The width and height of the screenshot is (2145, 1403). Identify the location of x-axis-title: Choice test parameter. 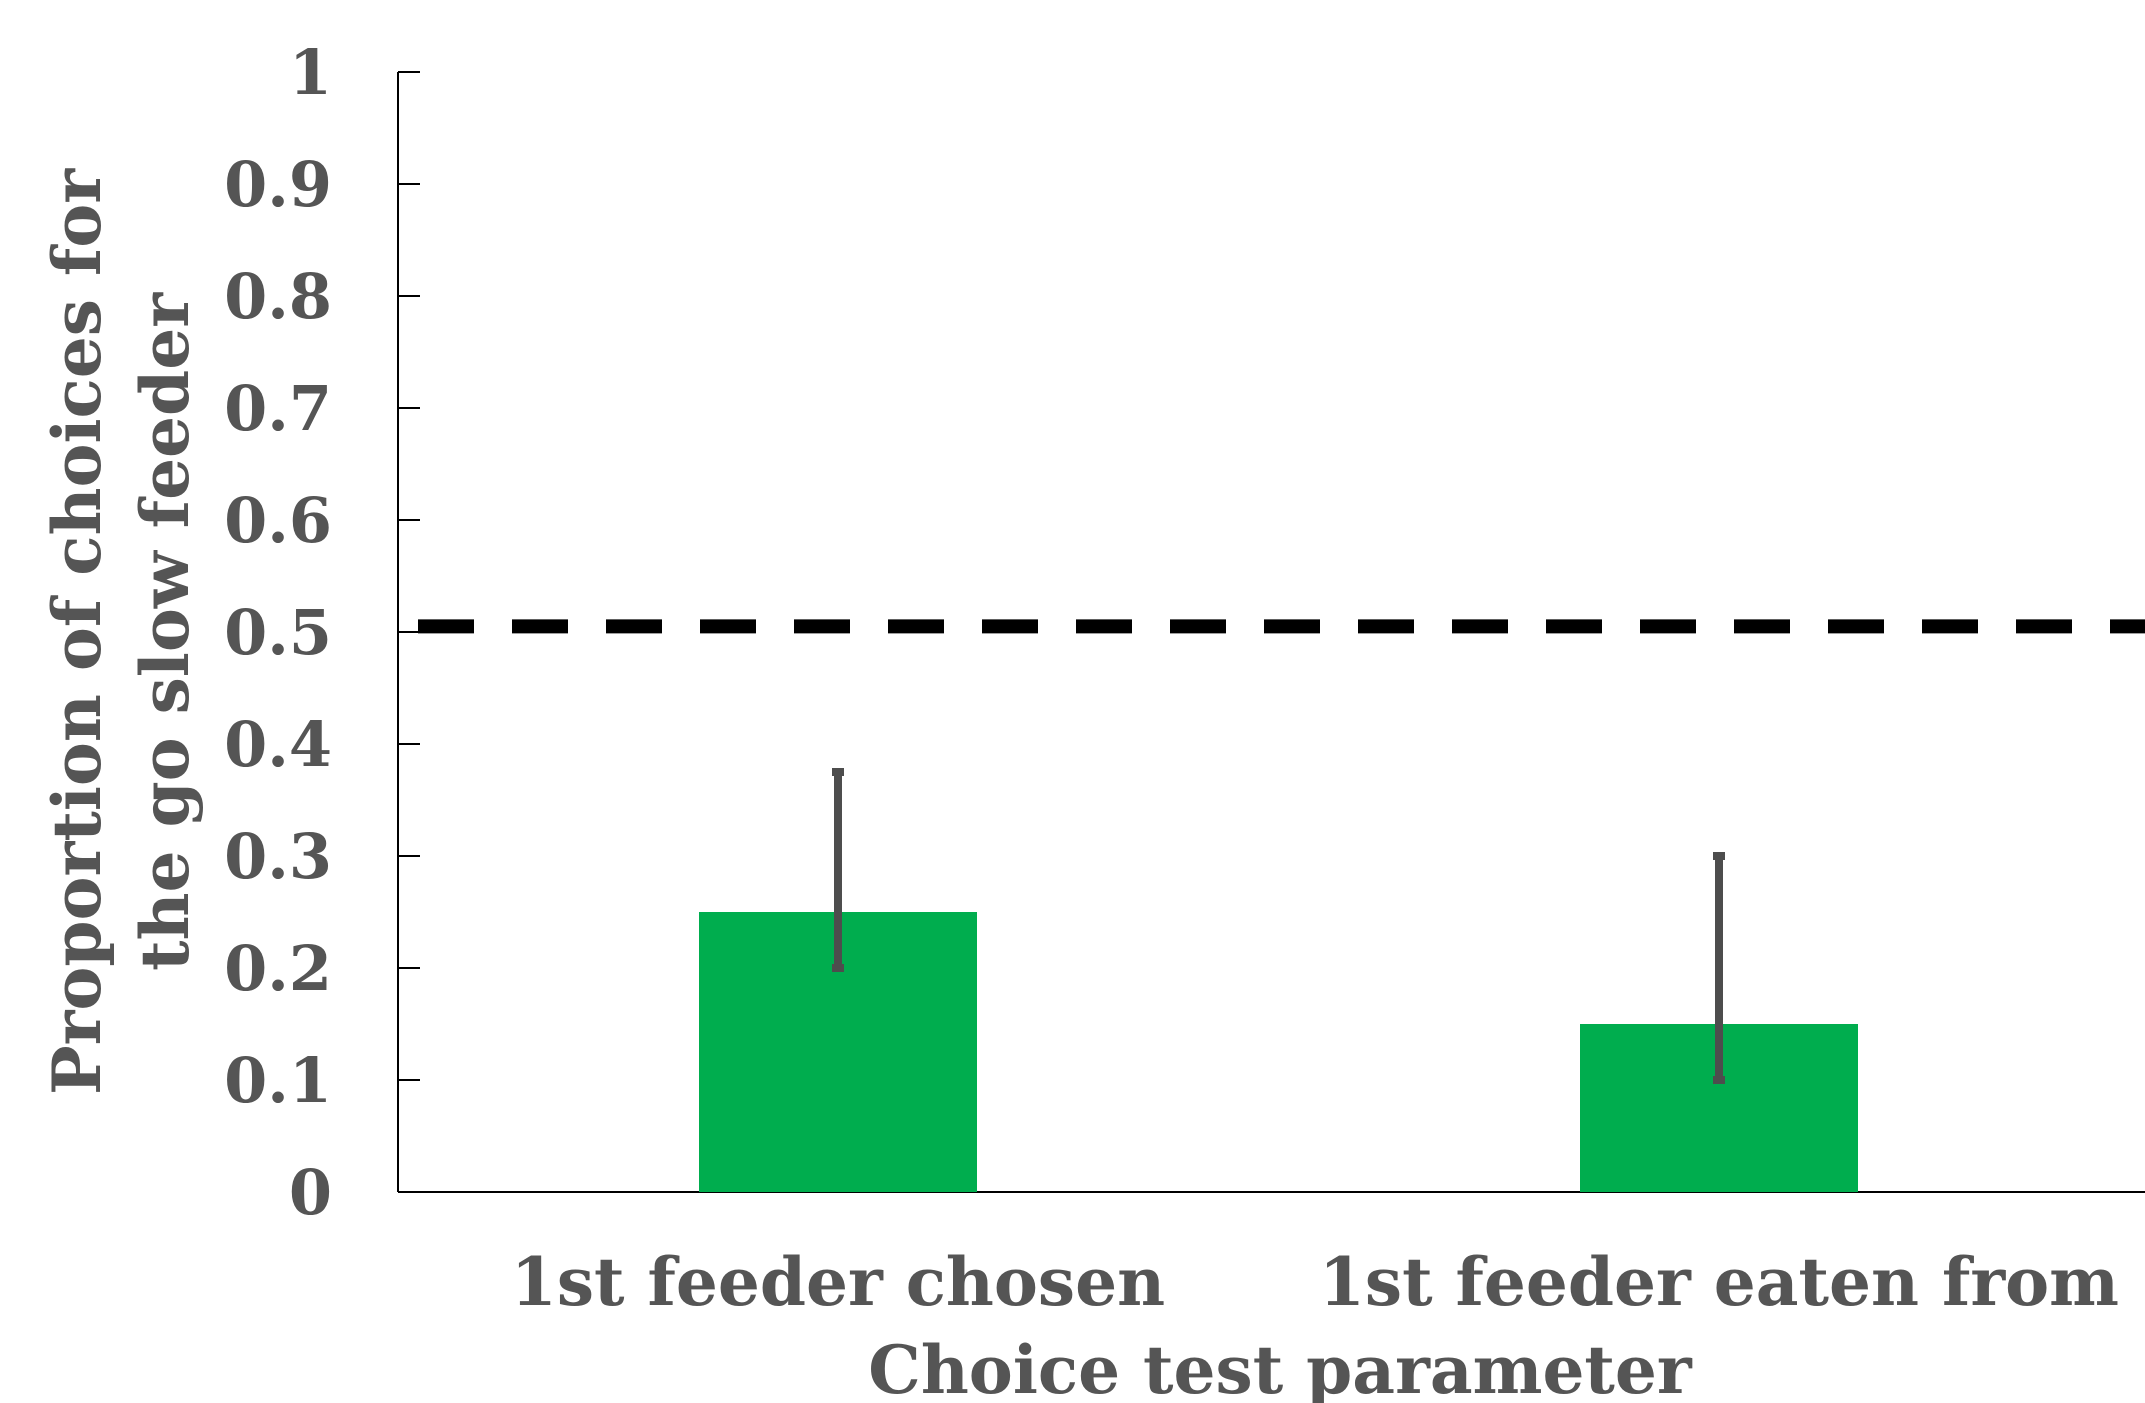
(1280, 1367).